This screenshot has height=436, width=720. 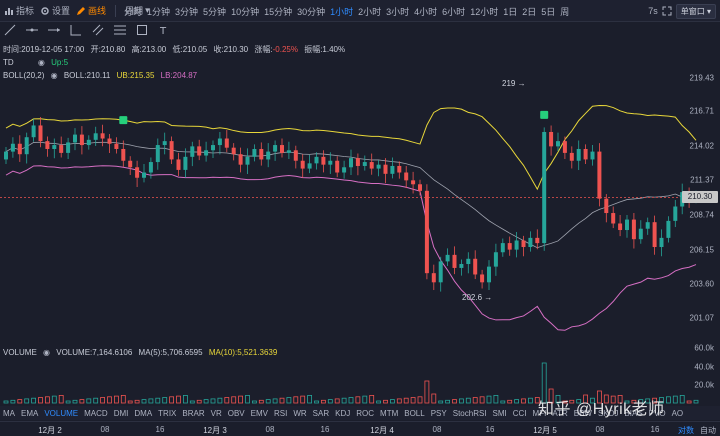 I want to click on interval-tab: 2小时, so click(x=370, y=11).